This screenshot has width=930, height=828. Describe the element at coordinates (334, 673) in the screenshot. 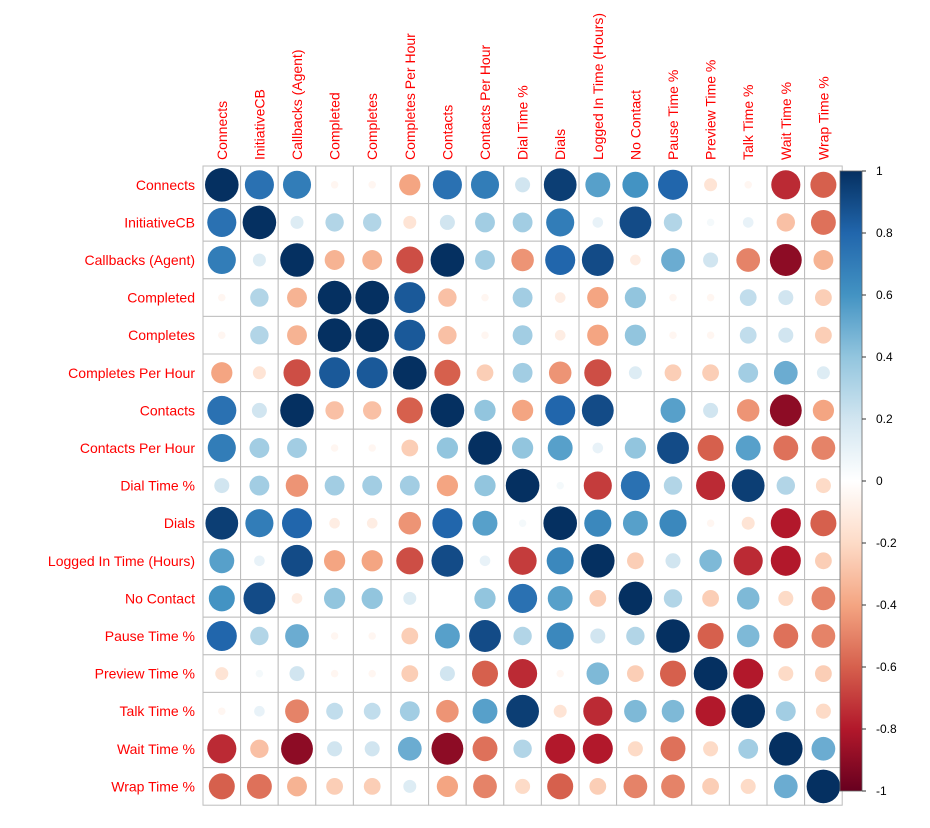

I see `corr-circle-preview-time--completed` at that location.